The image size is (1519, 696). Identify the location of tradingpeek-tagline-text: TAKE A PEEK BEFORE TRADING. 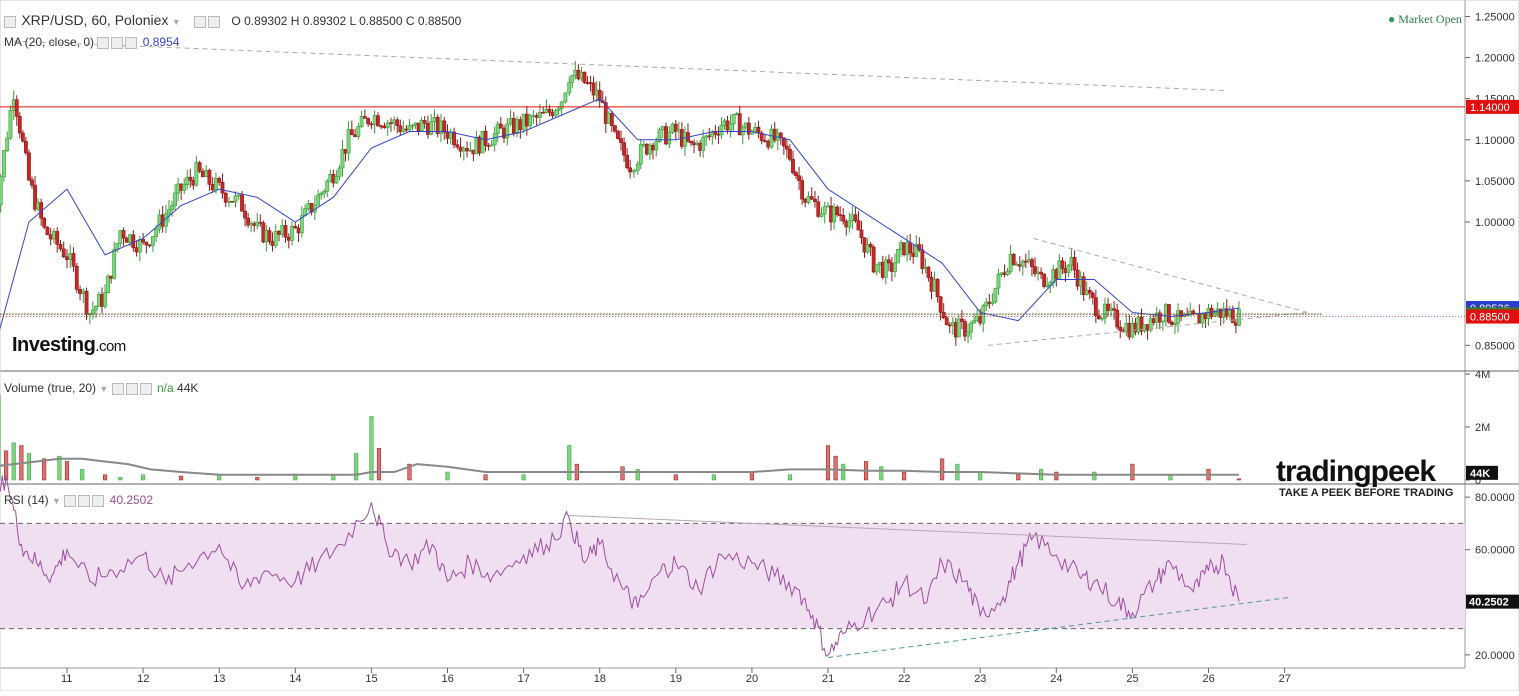
(1366, 493).